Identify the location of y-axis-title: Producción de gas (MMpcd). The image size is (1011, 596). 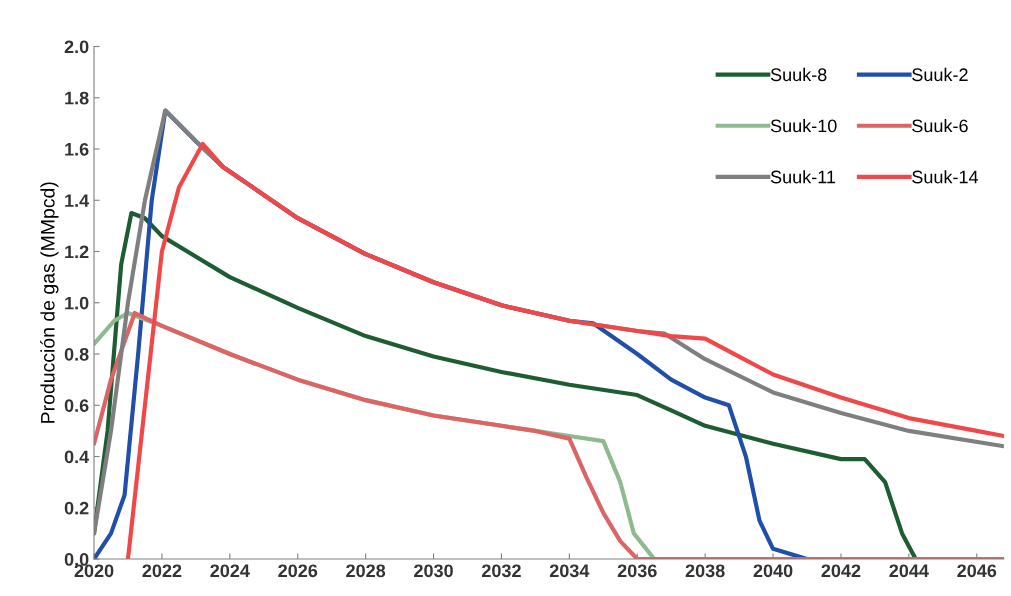
(49, 302).